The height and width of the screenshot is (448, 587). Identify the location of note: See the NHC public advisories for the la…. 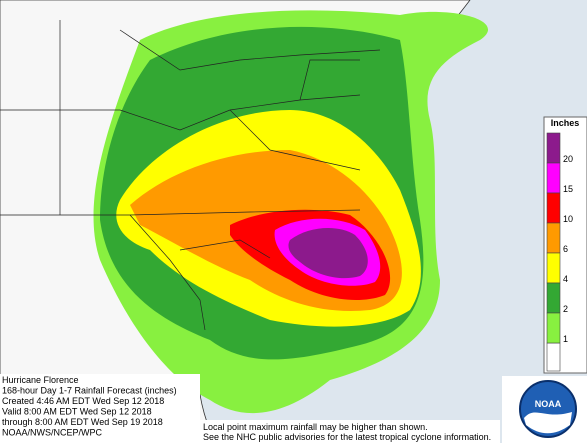
(347, 437).